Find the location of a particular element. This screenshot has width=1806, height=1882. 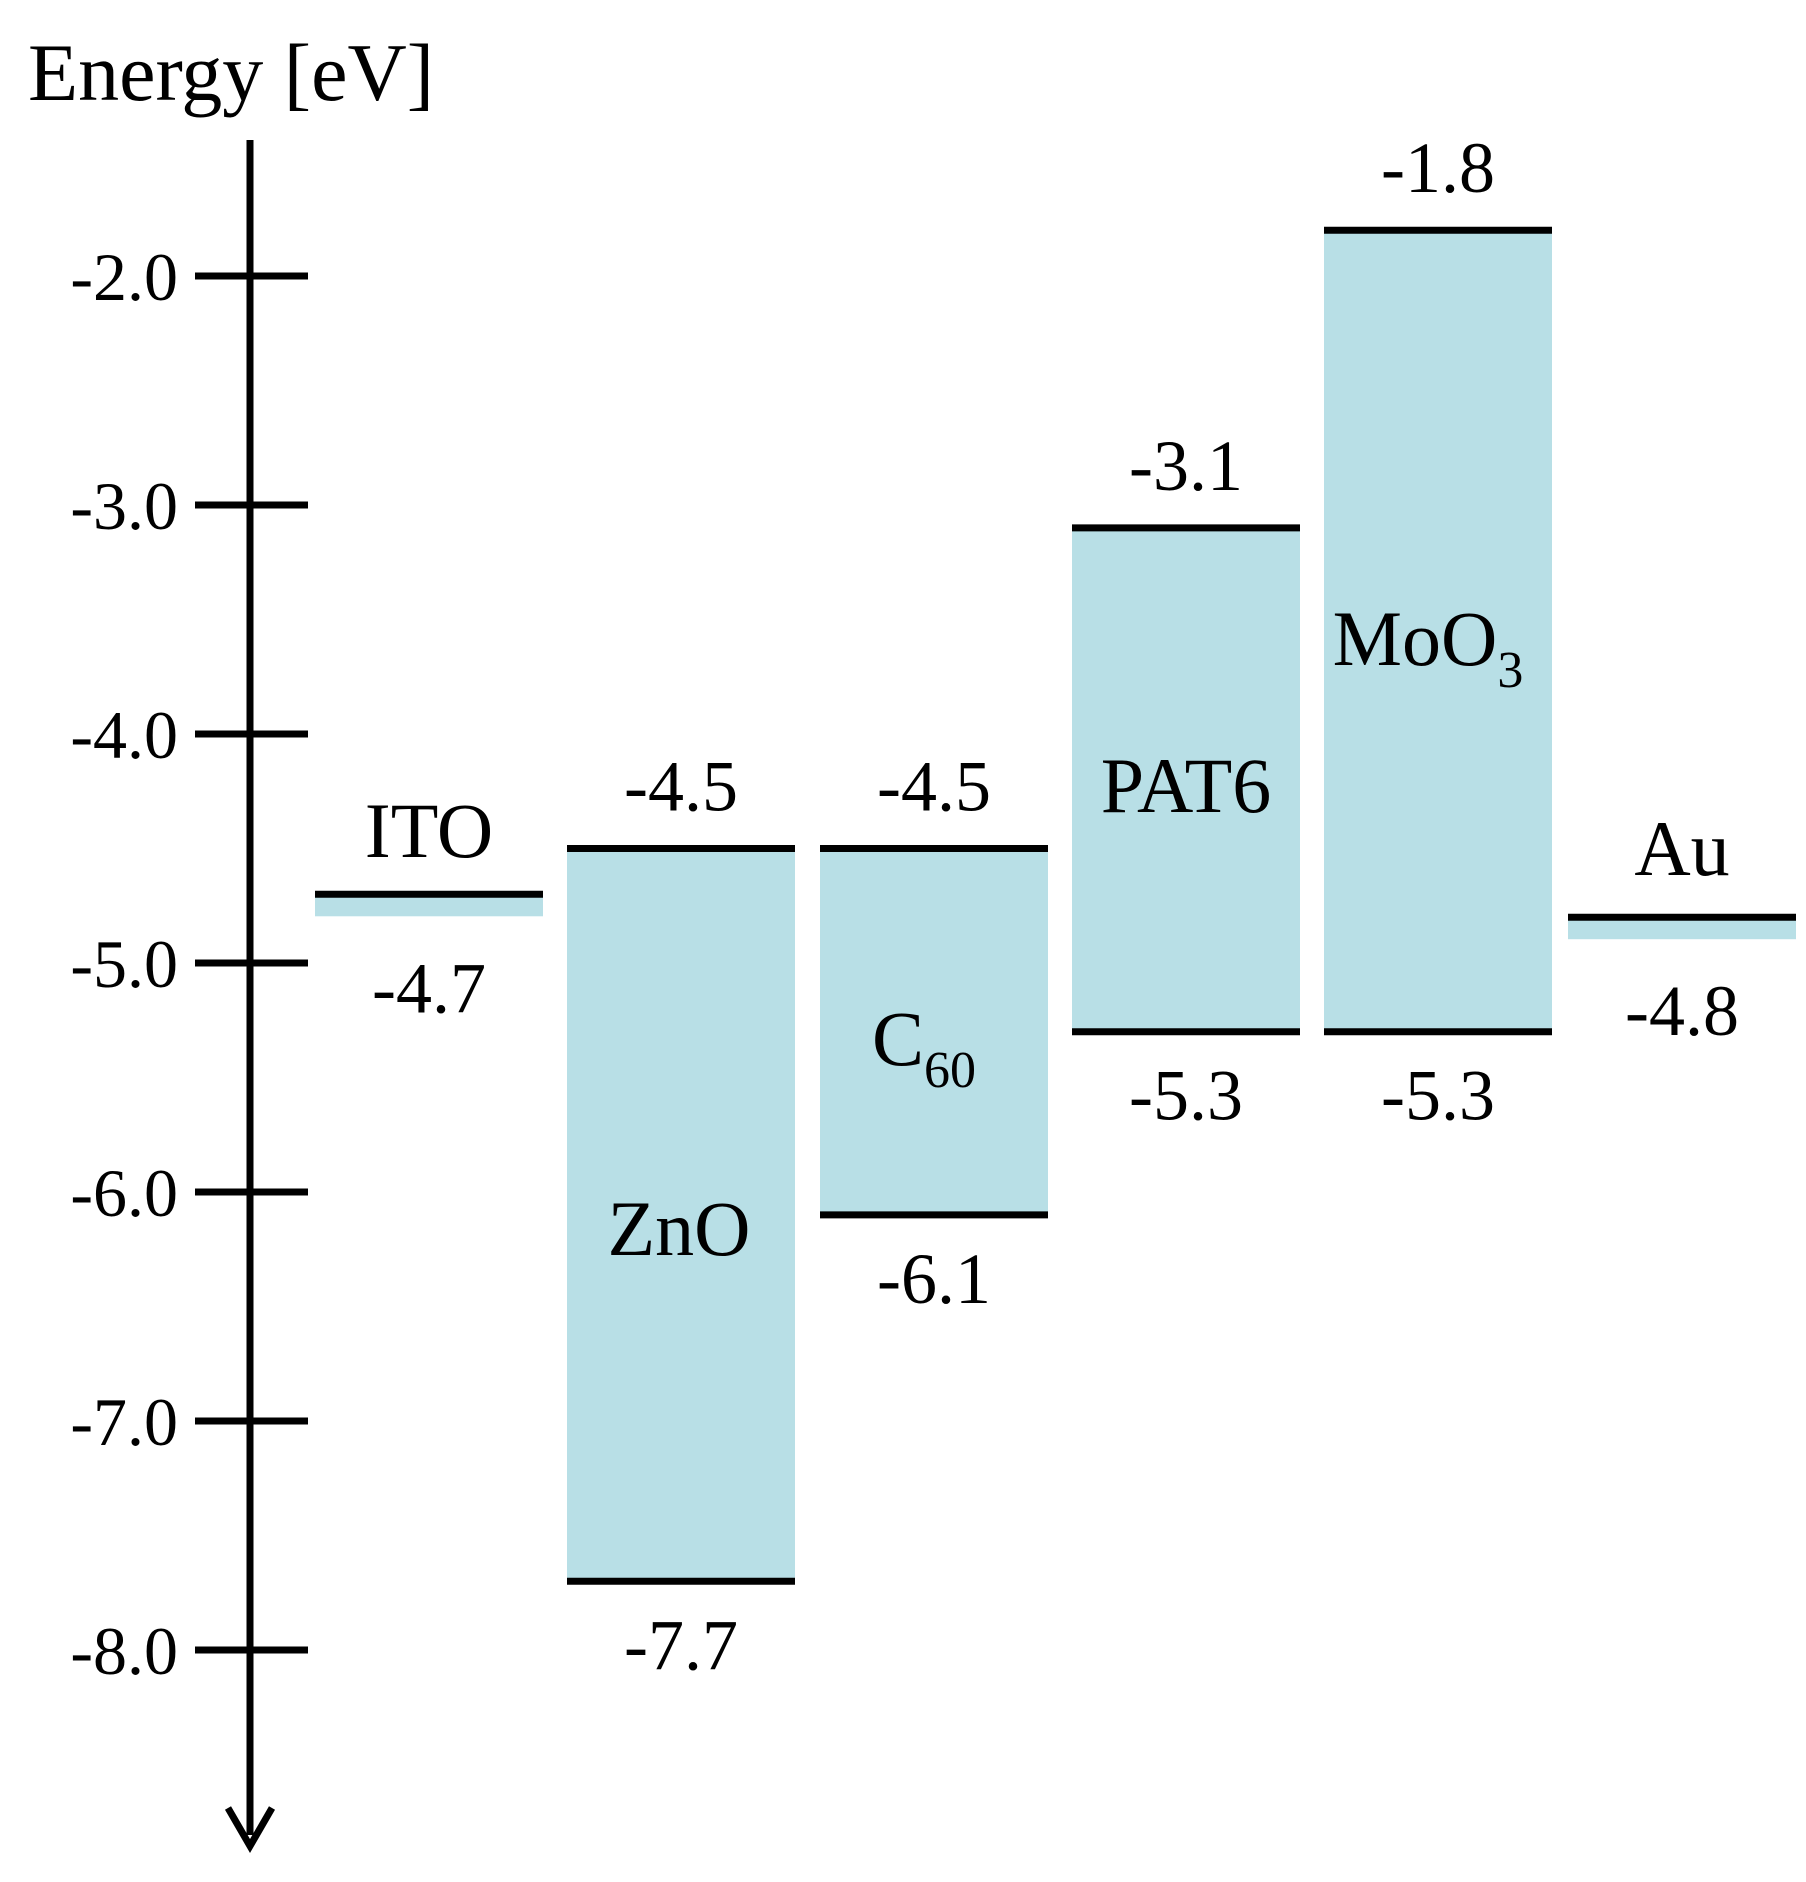

c60-column: -4.5 -6.1 C60 is located at coordinates (934, 1033).